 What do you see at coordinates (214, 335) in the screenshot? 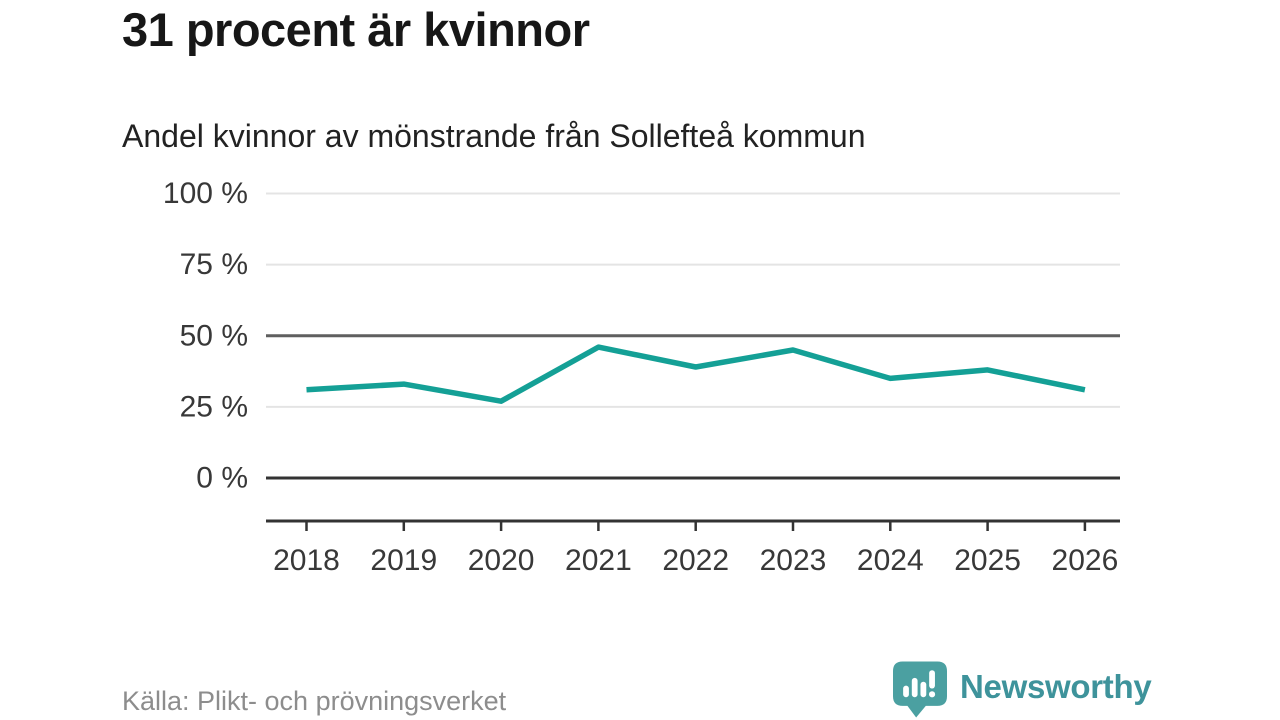
I see `y-axis-tick-label: 50 %` at bounding box center [214, 335].